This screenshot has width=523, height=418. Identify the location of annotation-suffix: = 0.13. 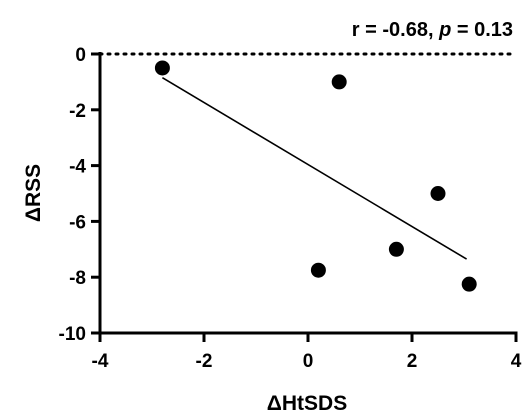
(482, 30).